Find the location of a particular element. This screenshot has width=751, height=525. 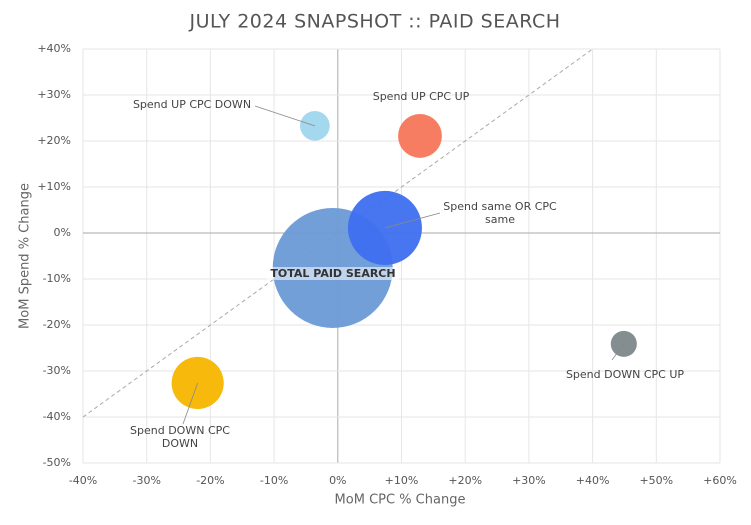

label-box: Spend UP CPC UP is located at coordinates (421, 96).